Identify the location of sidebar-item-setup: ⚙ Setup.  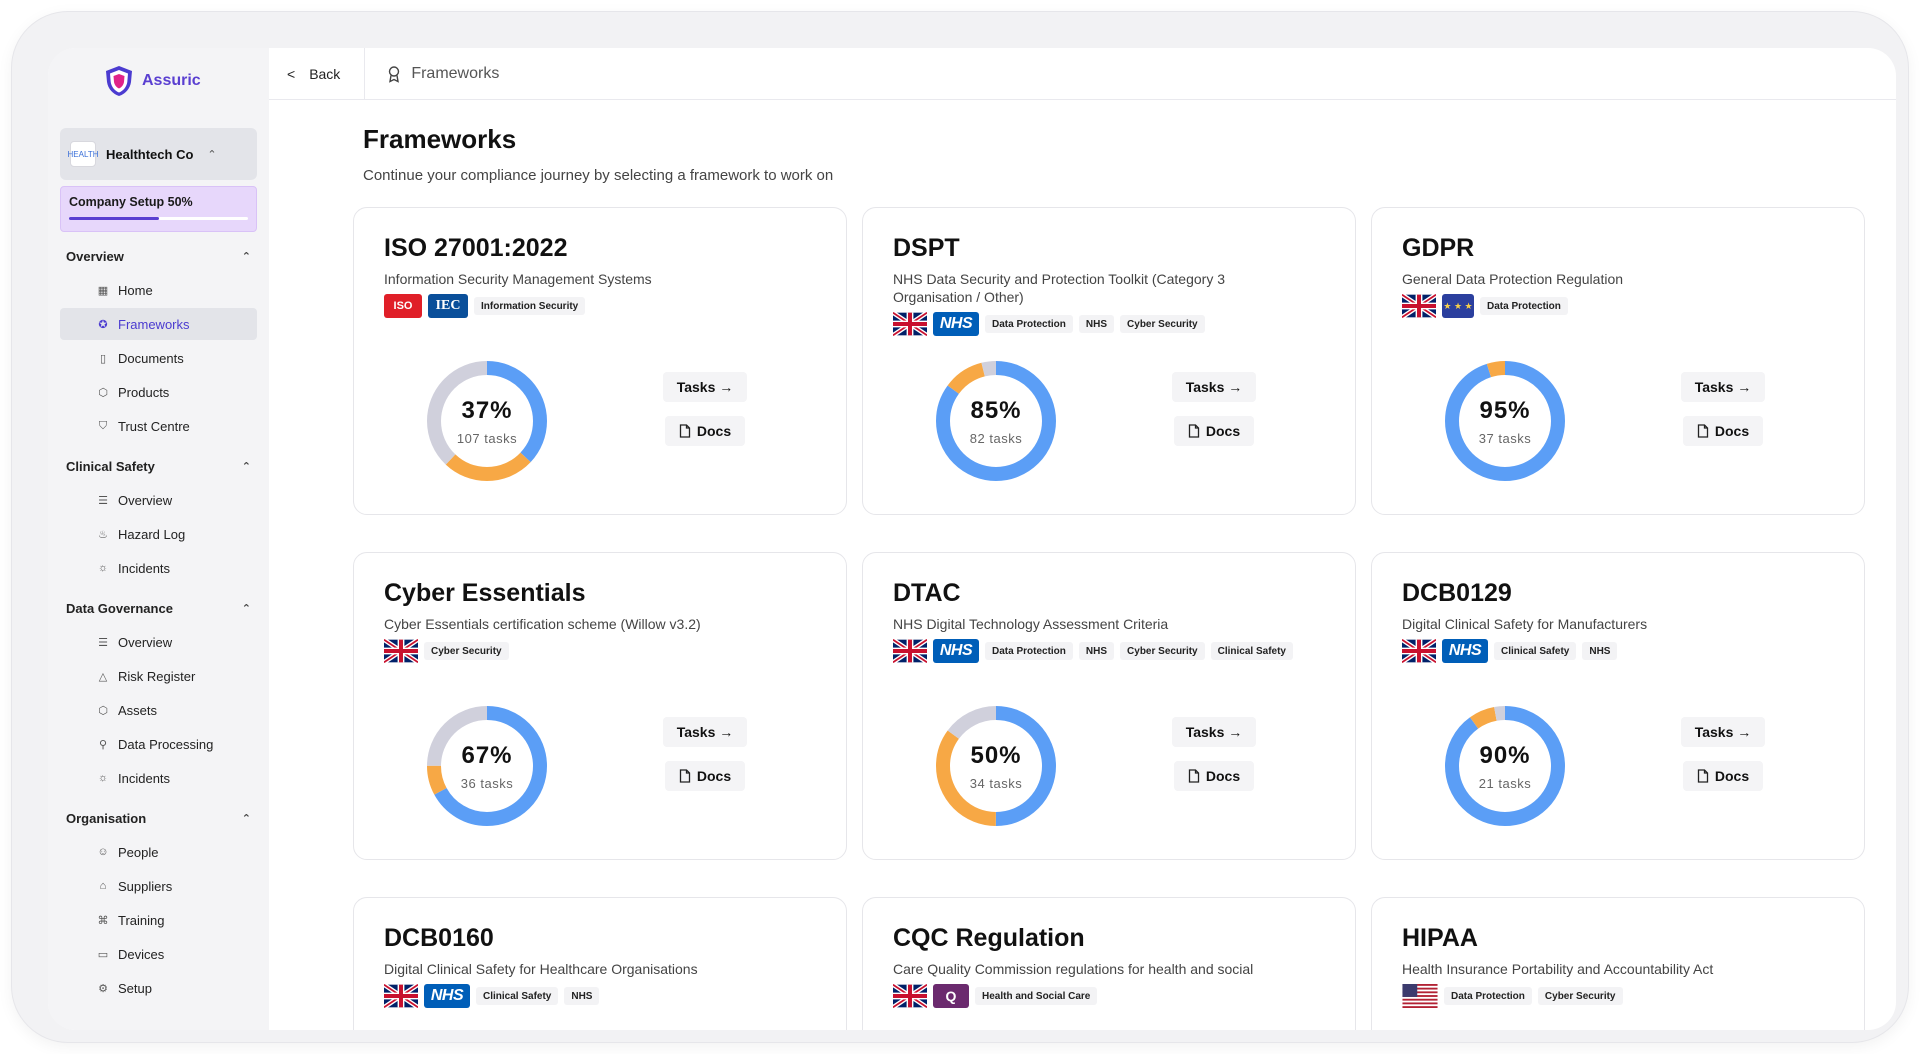
(158, 988).